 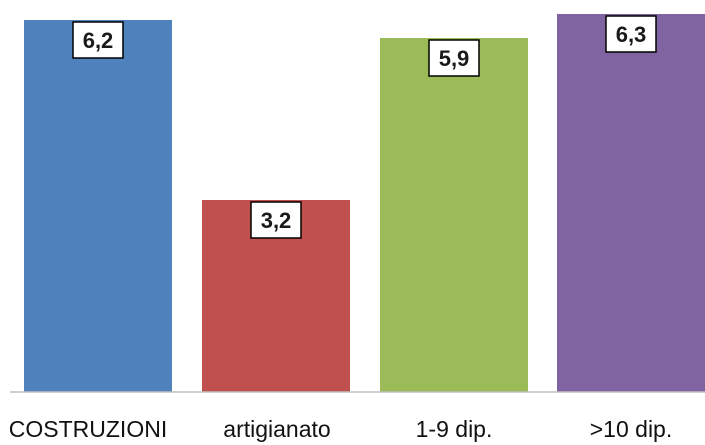 I want to click on category-label-0: COSTRUZIONI, so click(x=88, y=429).